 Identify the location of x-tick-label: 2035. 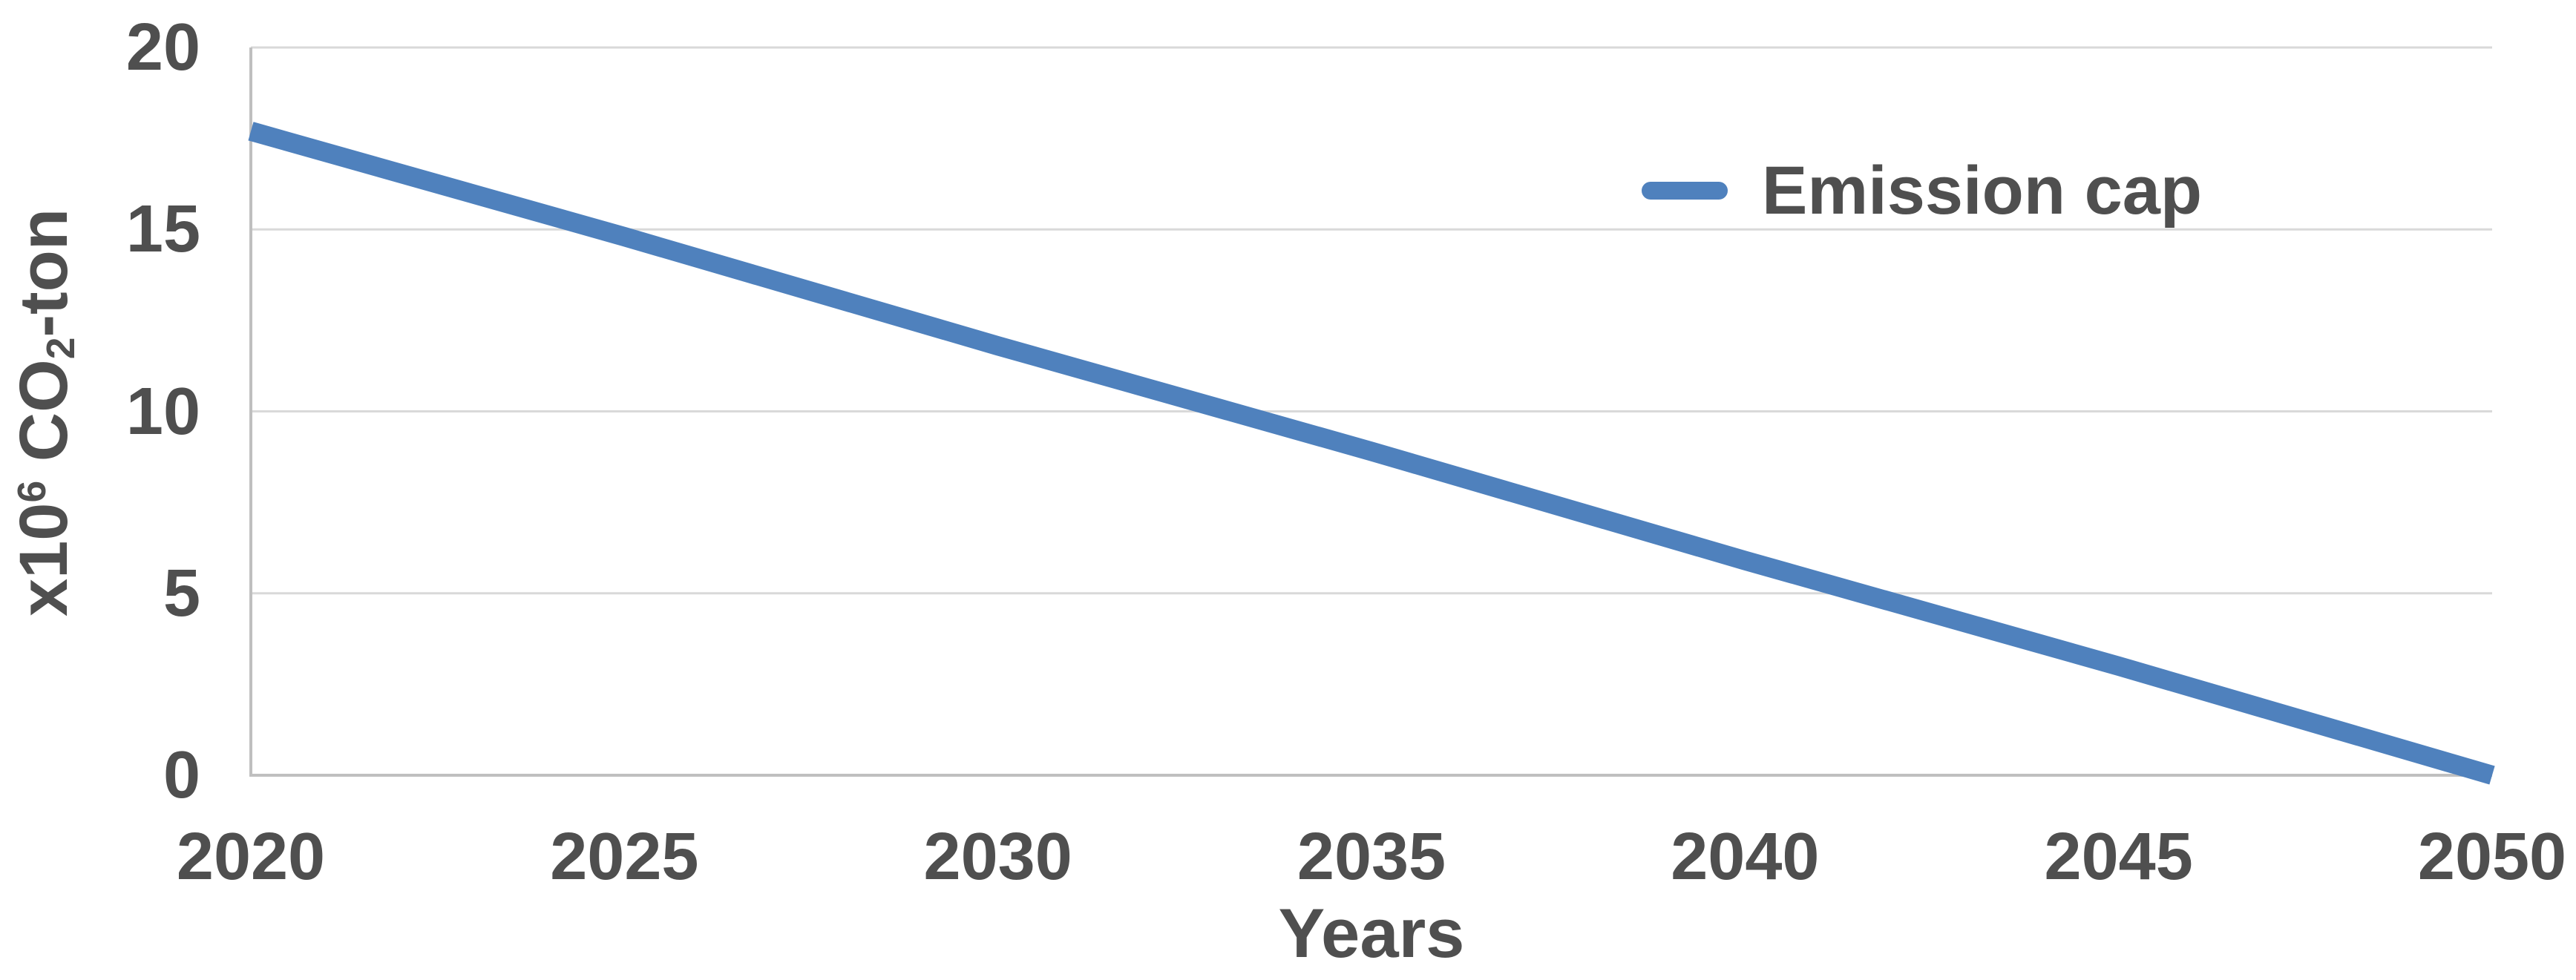
(1371, 857).